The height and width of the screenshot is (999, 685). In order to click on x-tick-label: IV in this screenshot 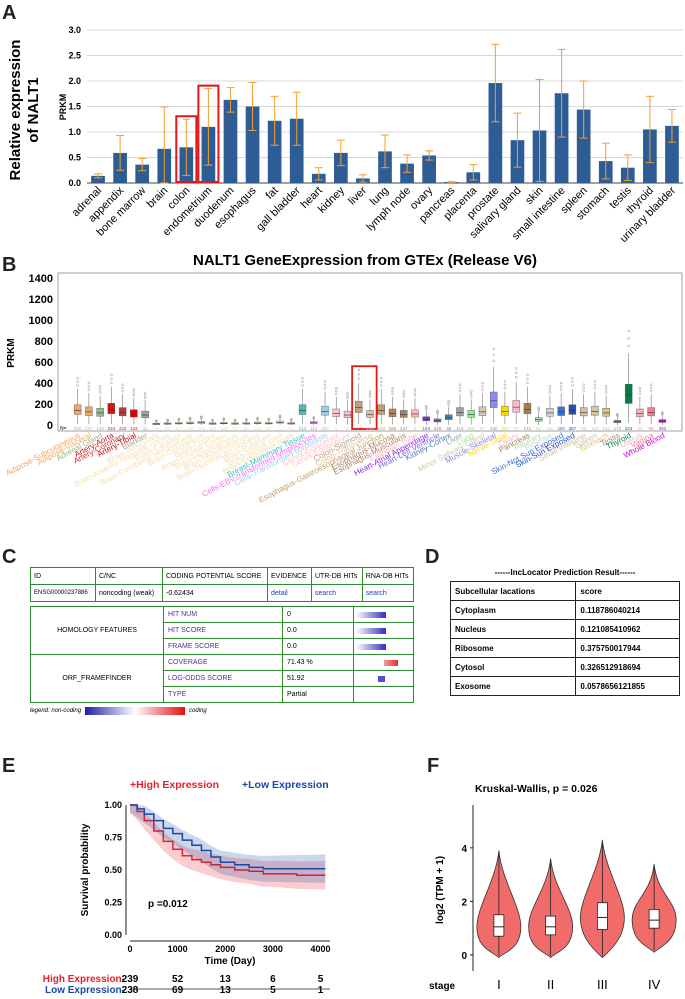, I will do `click(654, 984)`.